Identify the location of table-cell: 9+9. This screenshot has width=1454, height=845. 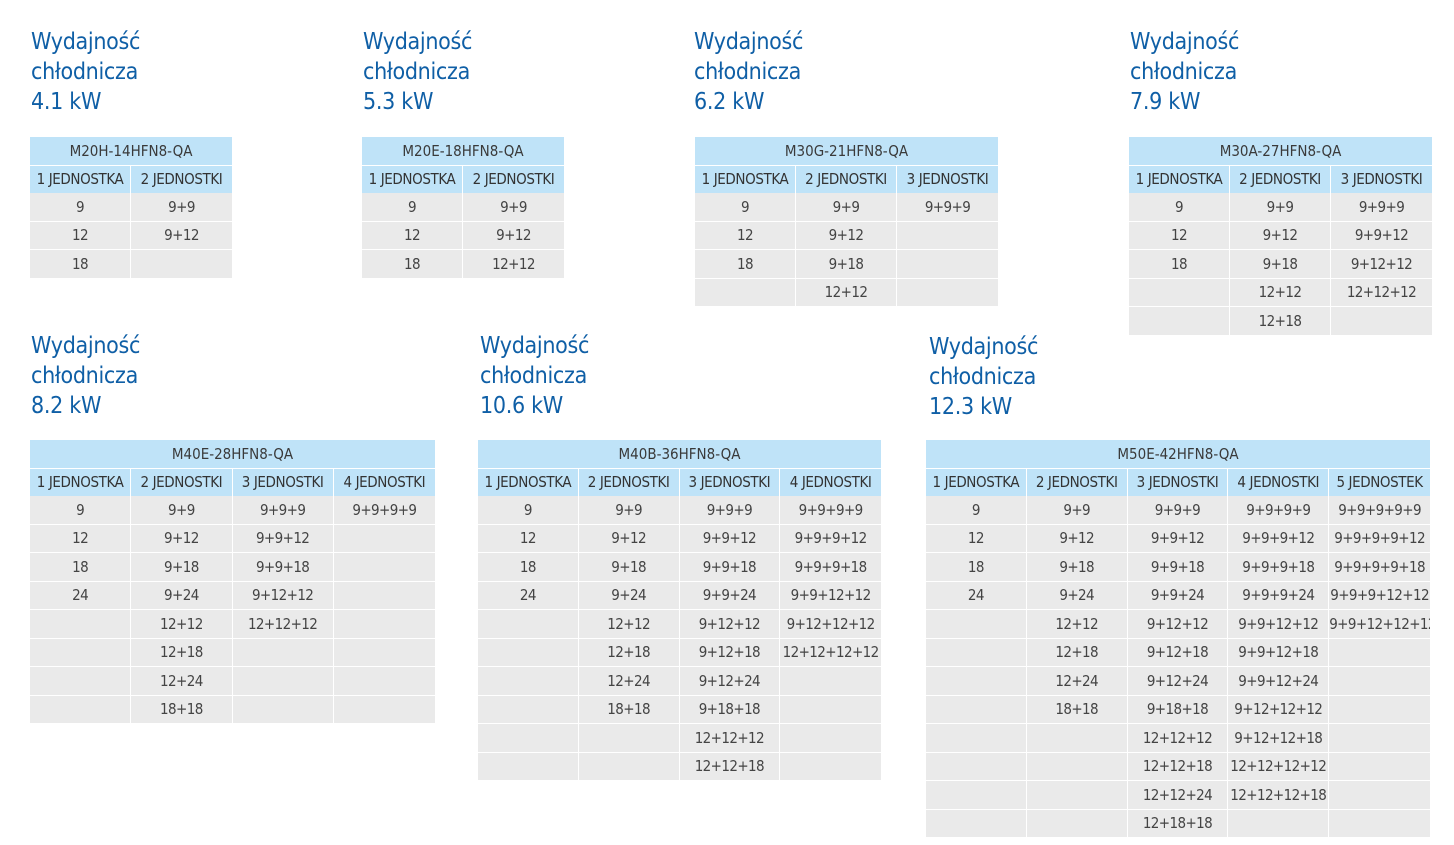
(1280, 207).